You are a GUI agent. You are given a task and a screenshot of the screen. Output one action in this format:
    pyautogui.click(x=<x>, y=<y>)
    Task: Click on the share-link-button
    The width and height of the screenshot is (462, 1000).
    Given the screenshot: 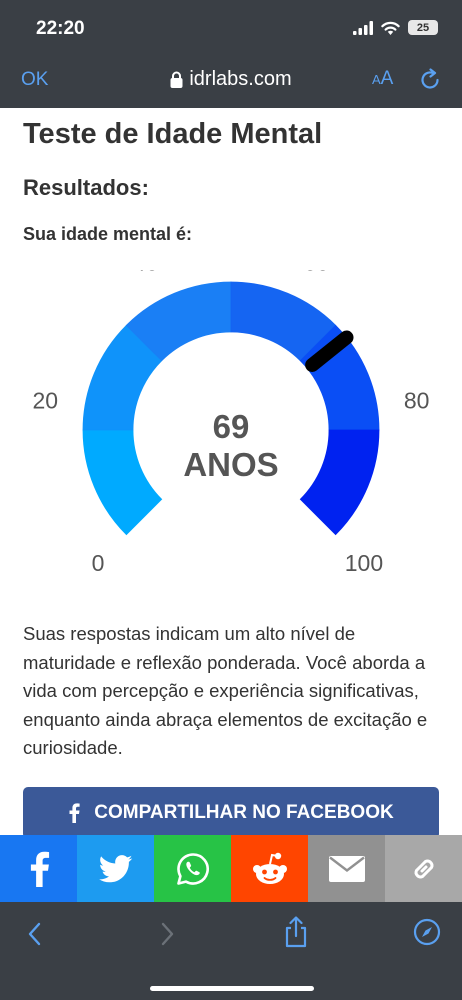 What is the action you would take?
    pyautogui.click(x=423, y=868)
    